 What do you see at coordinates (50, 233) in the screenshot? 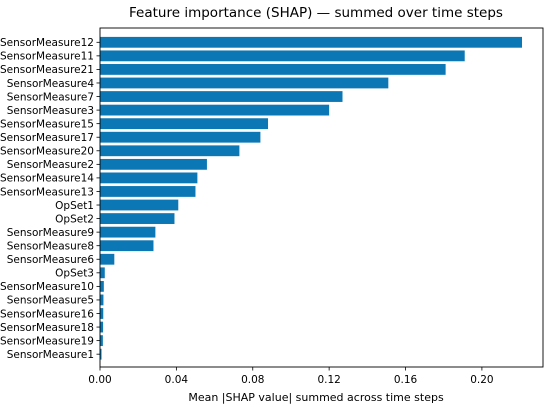
I see `y-tick-label: SensorMeasure9` at bounding box center [50, 233].